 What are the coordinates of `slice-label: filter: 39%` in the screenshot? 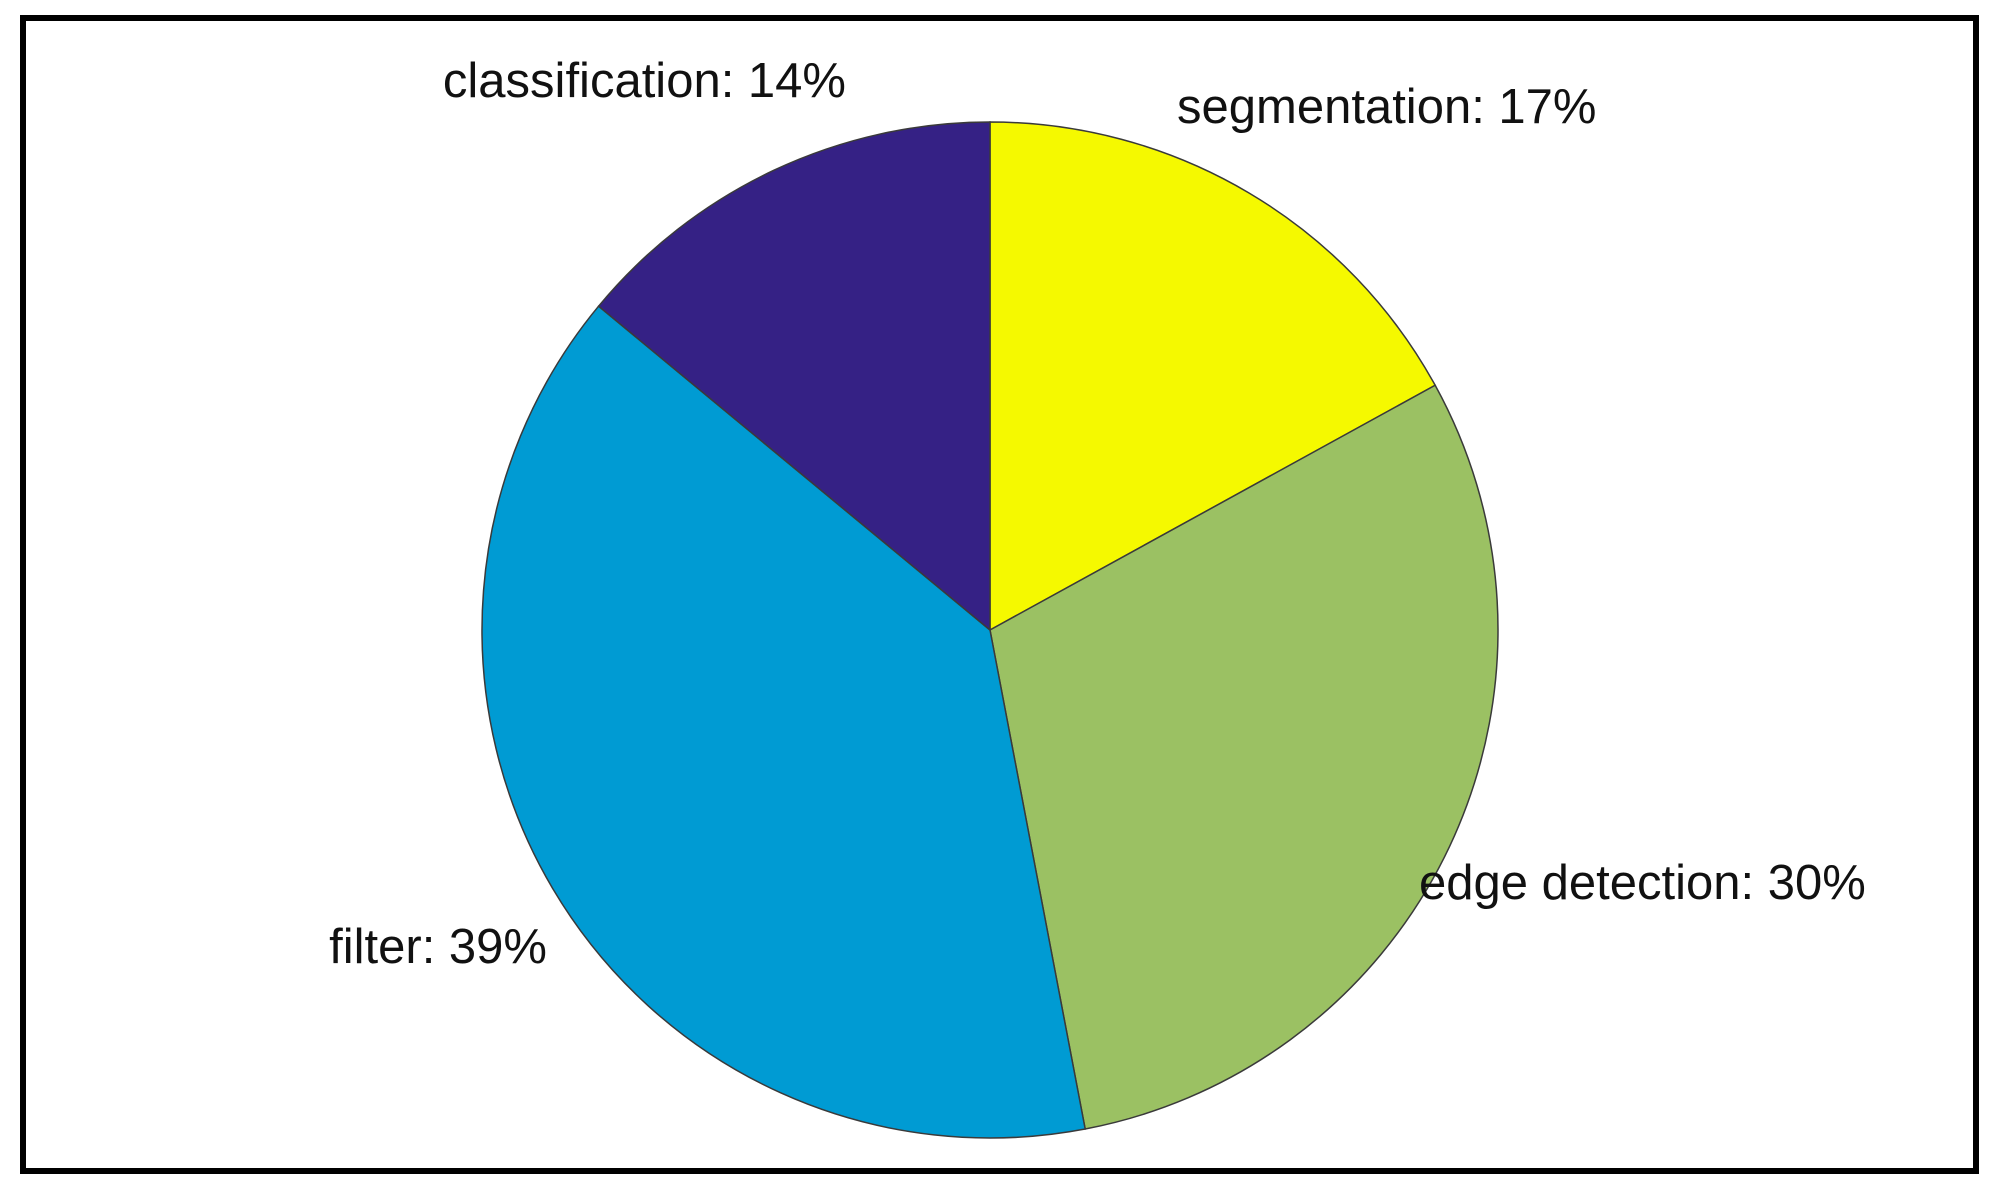 It's located at (438, 947).